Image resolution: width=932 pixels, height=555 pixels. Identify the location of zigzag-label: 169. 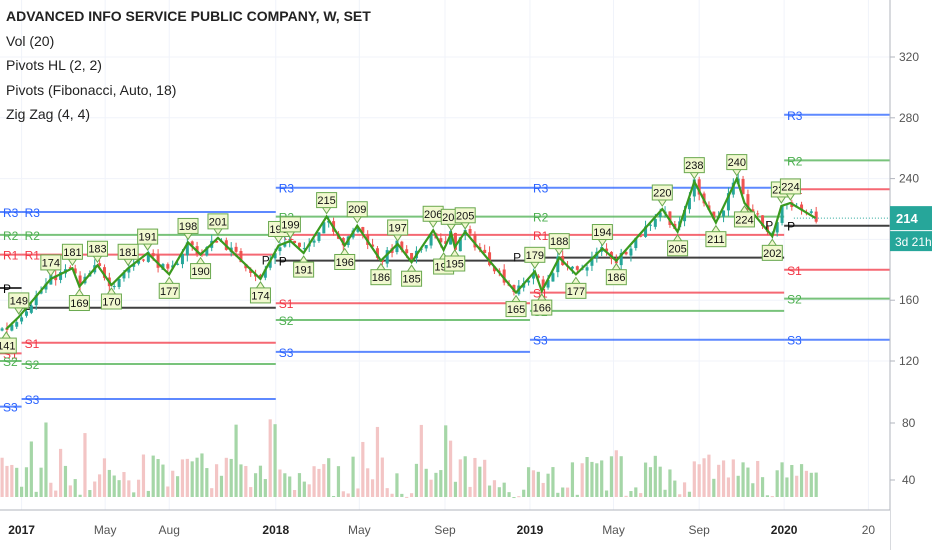
(79, 300).